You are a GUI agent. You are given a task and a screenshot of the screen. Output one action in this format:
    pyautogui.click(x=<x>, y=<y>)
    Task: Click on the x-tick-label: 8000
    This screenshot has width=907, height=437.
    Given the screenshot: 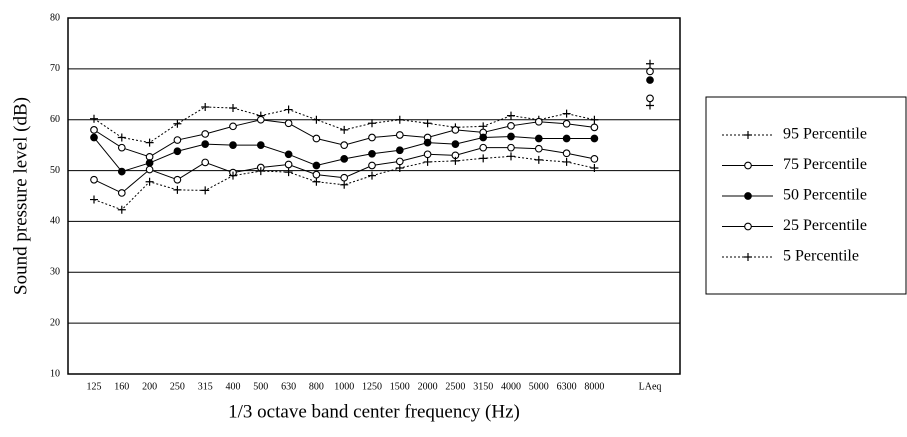 What is the action you would take?
    pyautogui.click(x=594, y=386)
    